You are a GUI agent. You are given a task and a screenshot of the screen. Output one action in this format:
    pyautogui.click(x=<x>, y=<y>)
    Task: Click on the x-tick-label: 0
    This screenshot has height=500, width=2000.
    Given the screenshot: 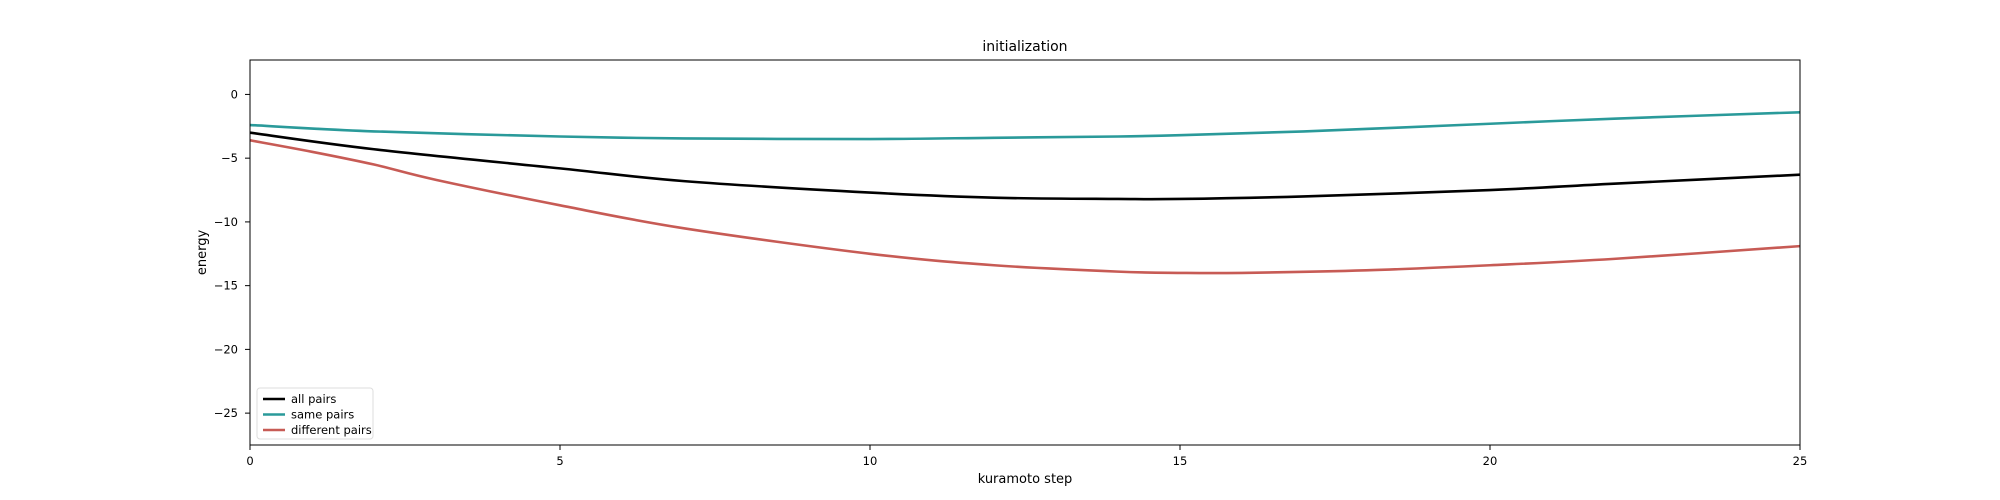 What is the action you would take?
    pyautogui.click(x=249, y=461)
    